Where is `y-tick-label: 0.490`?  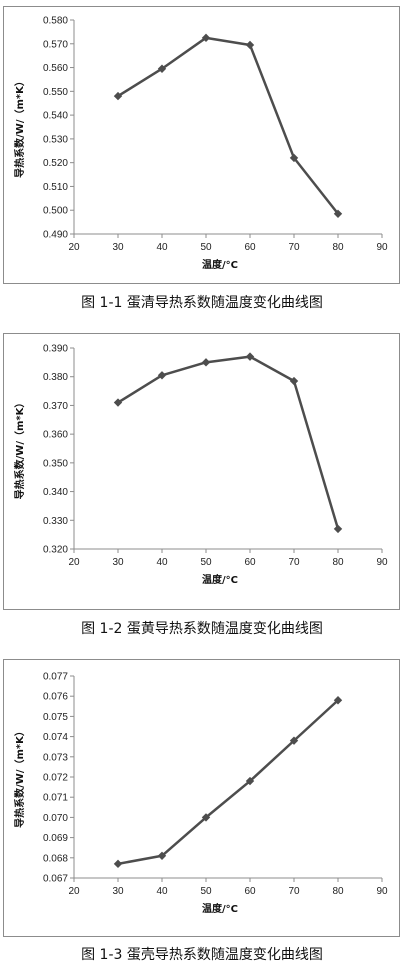 y-tick-label: 0.490 is located at coordinates (55, 235).